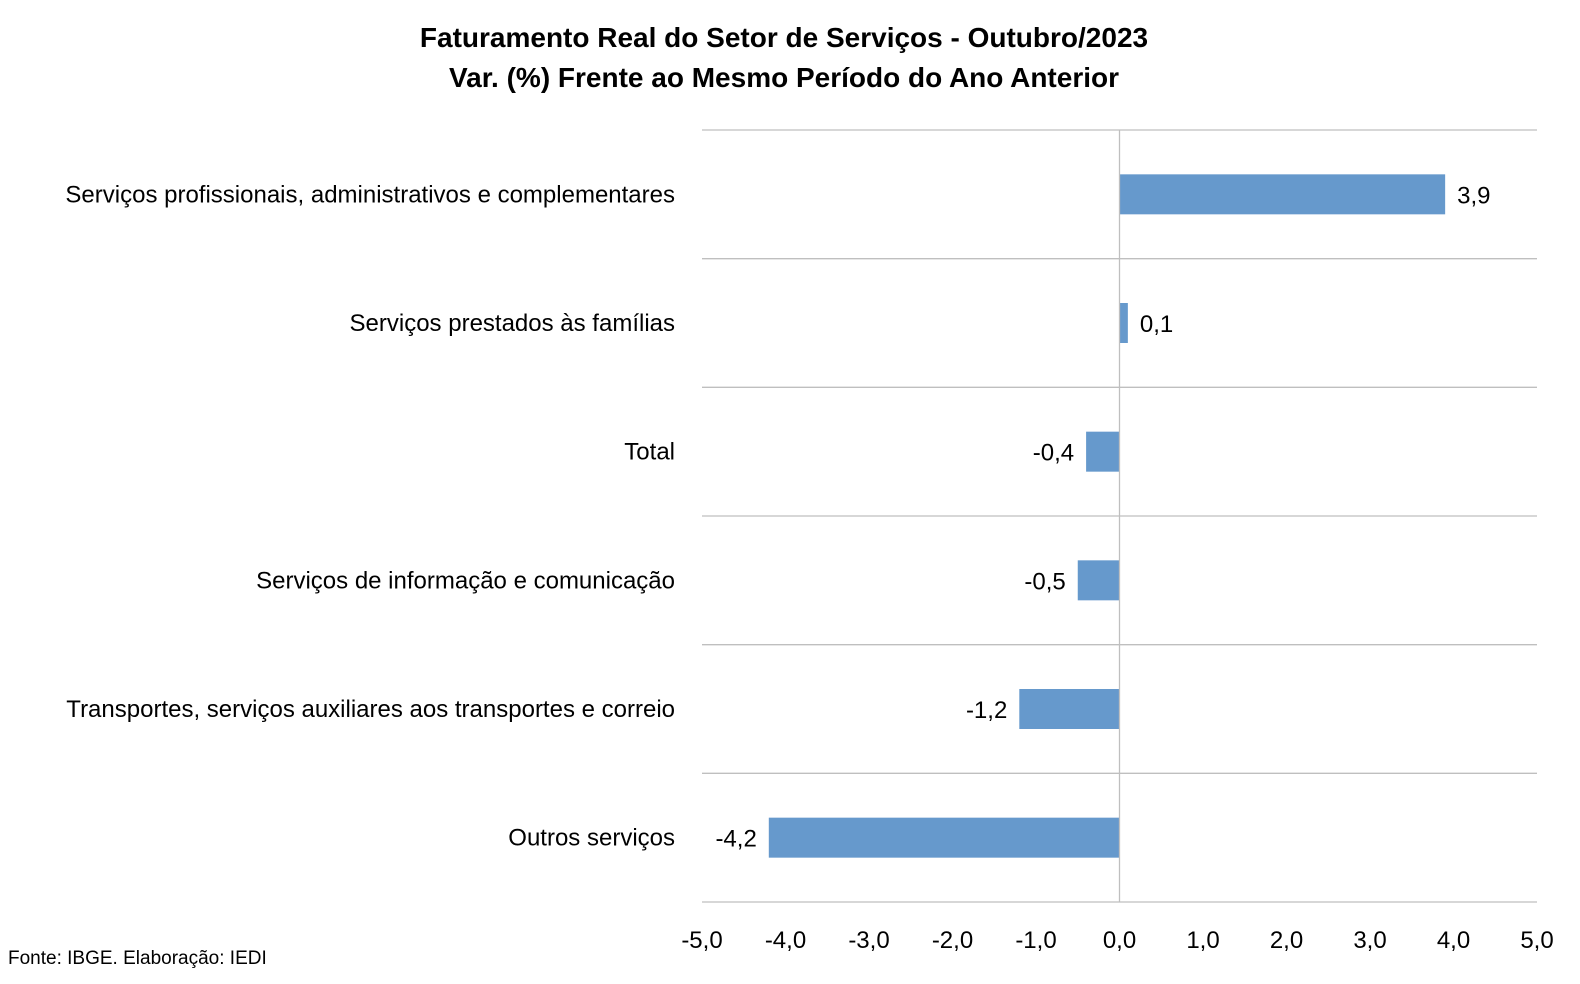 This screenshot has height=984, width=1580. What do you see at coordinates (1119, 940) in the screenshot?
I see `x-tick-label: 0,0` at bounding box center [1119, 940].